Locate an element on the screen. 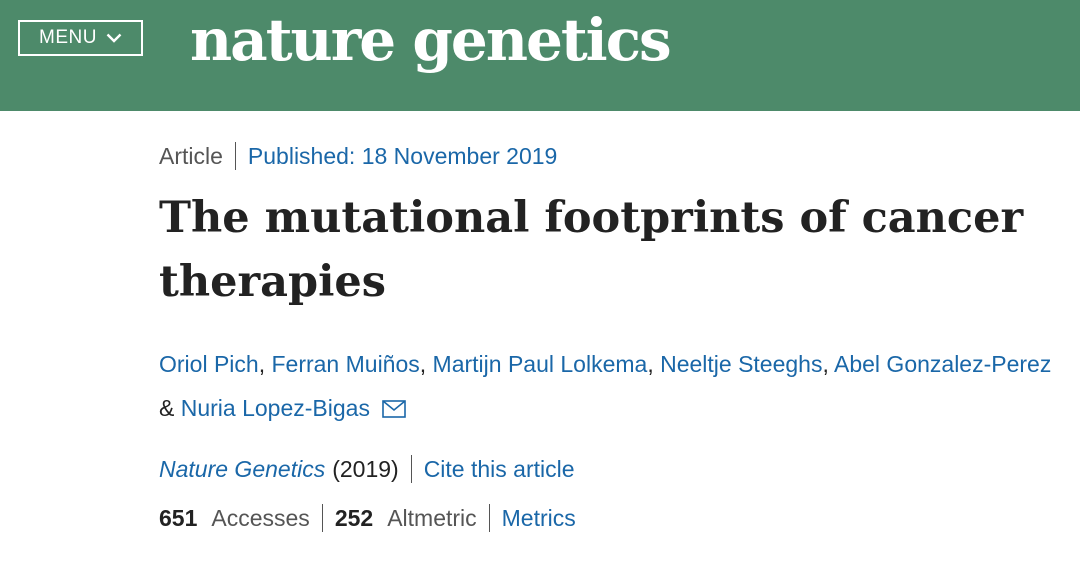  journal-info: Nature Genetics (2019) Cite this article is located at coordinates (367, 469).